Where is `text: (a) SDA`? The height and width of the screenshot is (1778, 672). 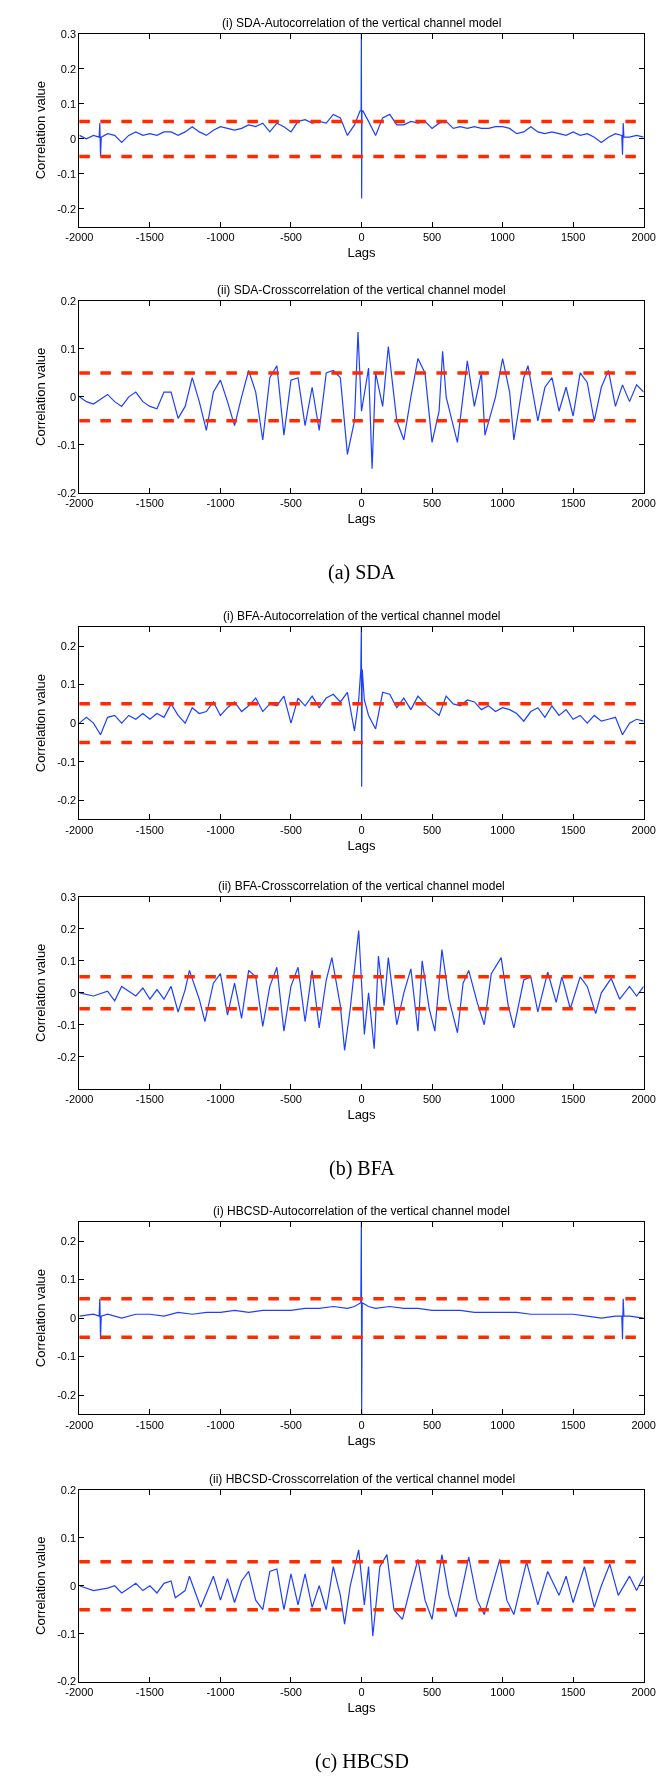 text: (a) SDA is located at coordinates (362, 572).